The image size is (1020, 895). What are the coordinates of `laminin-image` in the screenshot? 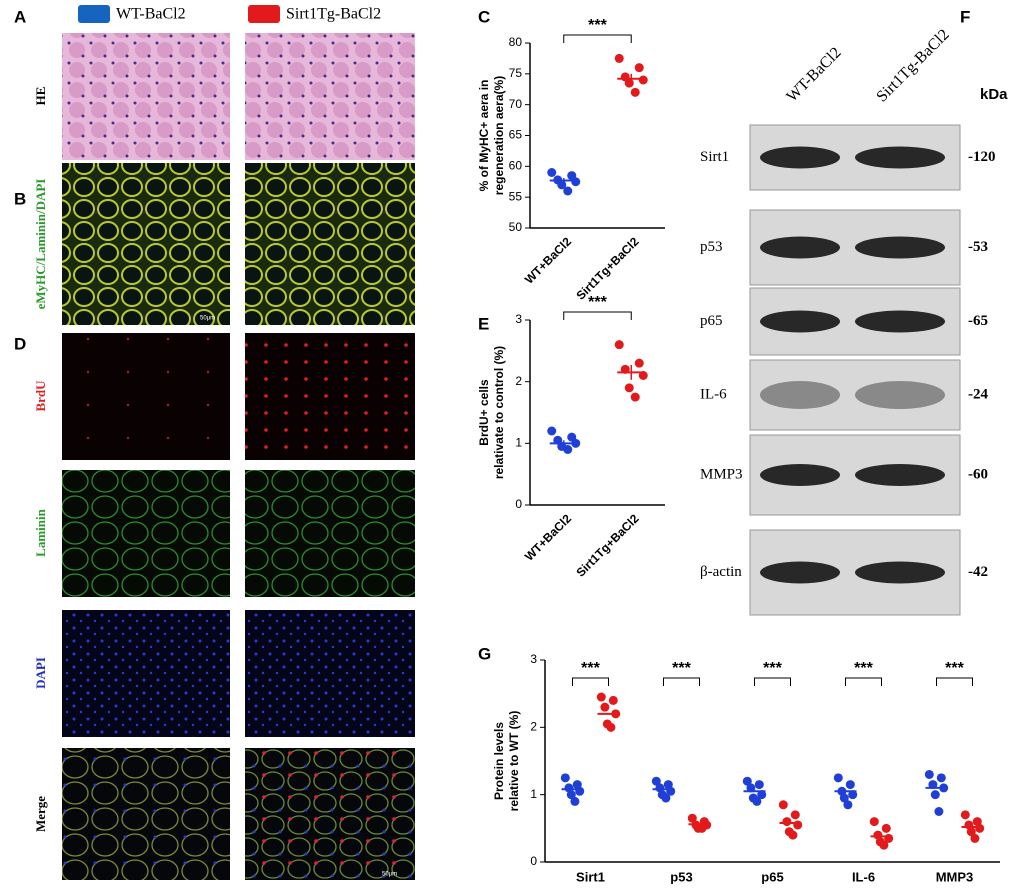 It's located at (146, 533).